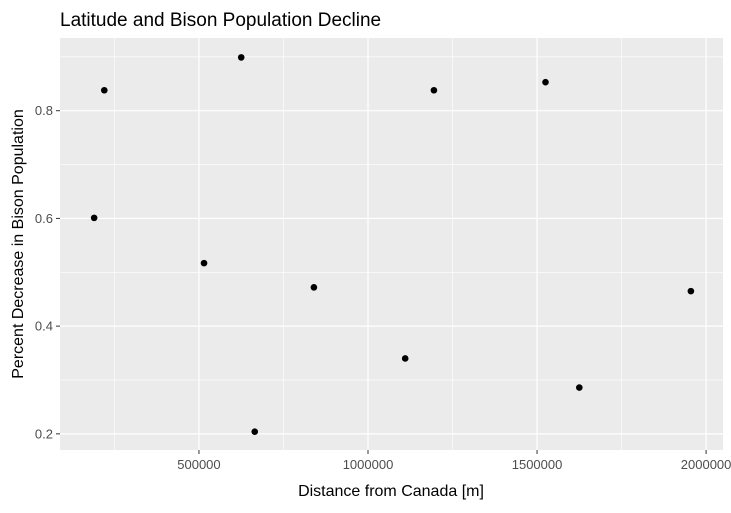 This screenshot has height=513, width=731. I want to click on x-axis-title: Distance from Canada [m], so click(391, 491).